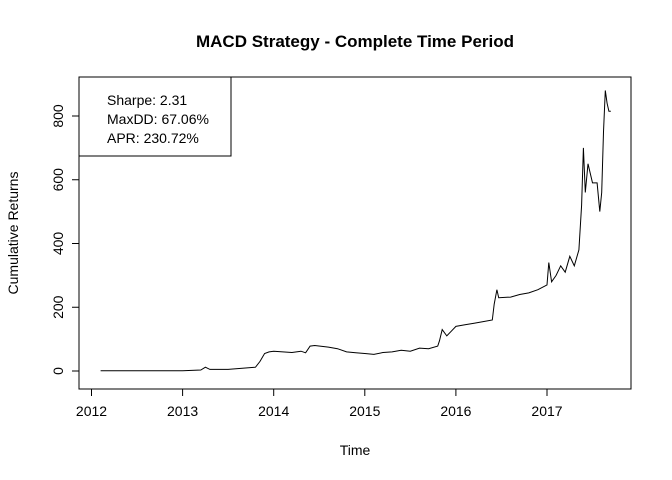 This screenshot has height=480, width=672. I want to click on x-tick-label: 2014, so click(273, 411).